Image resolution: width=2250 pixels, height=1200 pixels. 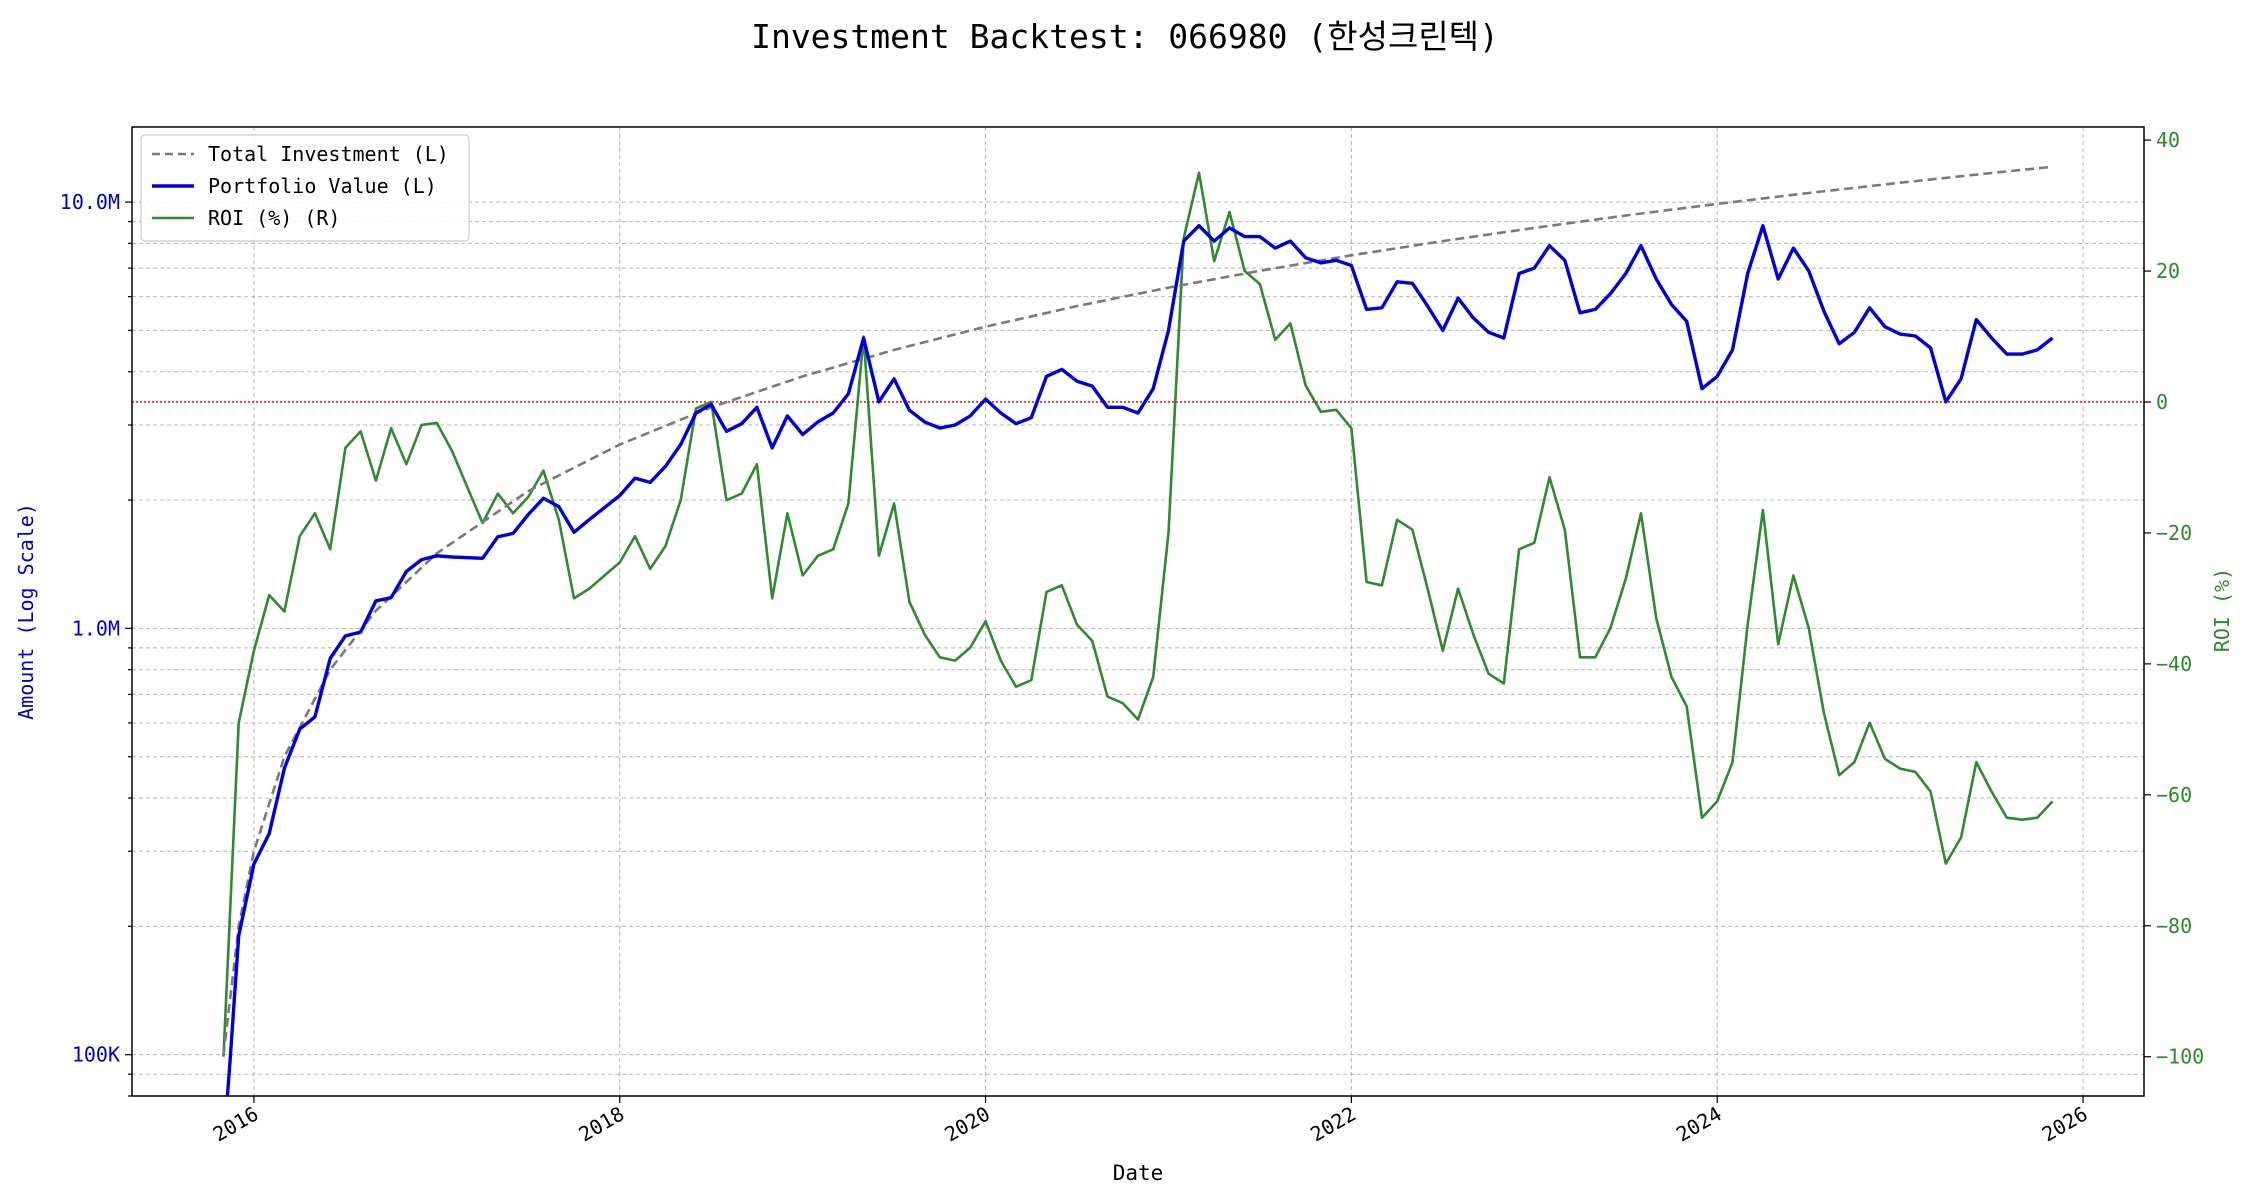 What do you see at coordinates (236, 1124) in the screenshot?
I see `x-tick-label: 2016` at bounding box center [236, 1124].